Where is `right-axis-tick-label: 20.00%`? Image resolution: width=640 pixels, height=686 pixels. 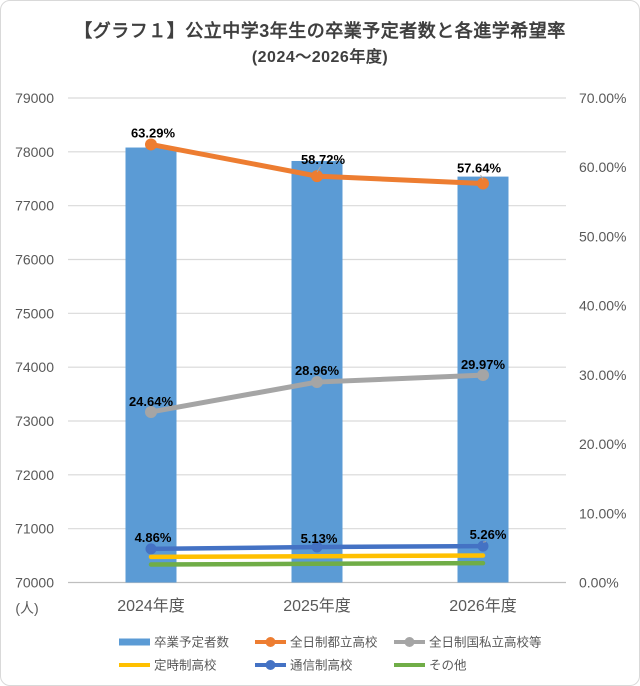
right-axis-tick-label: 20.00% is located at coordinates (602, 444).